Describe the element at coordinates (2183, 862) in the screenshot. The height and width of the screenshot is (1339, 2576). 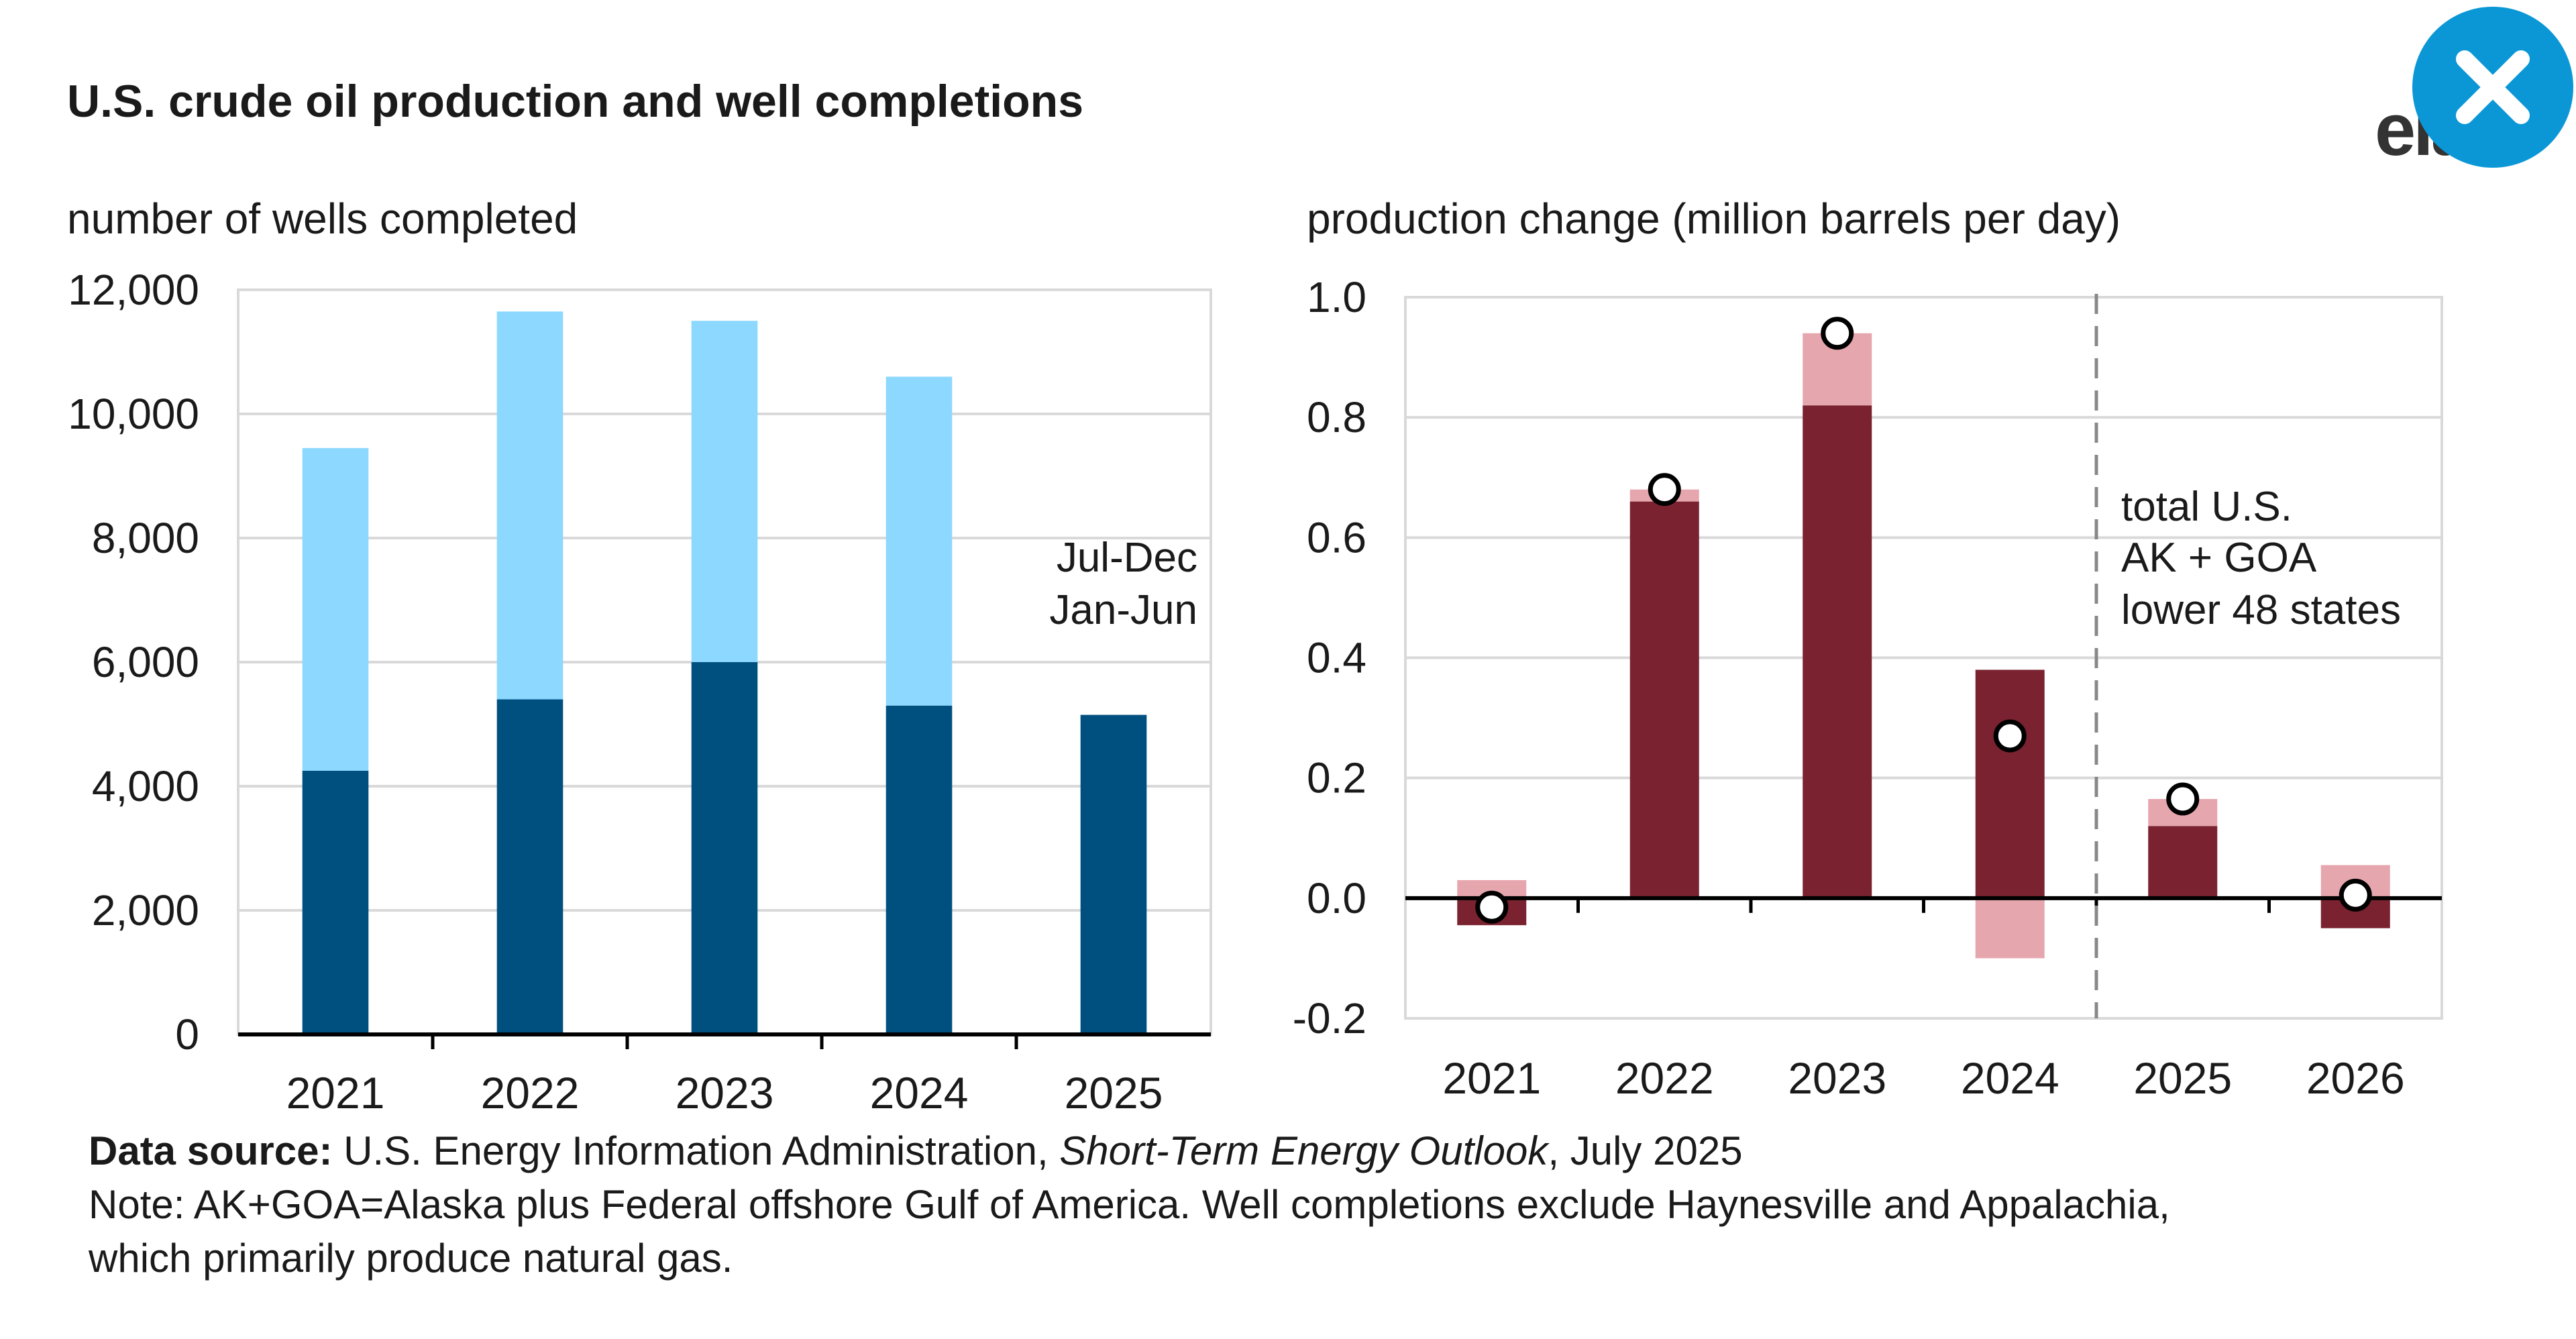
I see `bar-lower-48-2025` at that location.